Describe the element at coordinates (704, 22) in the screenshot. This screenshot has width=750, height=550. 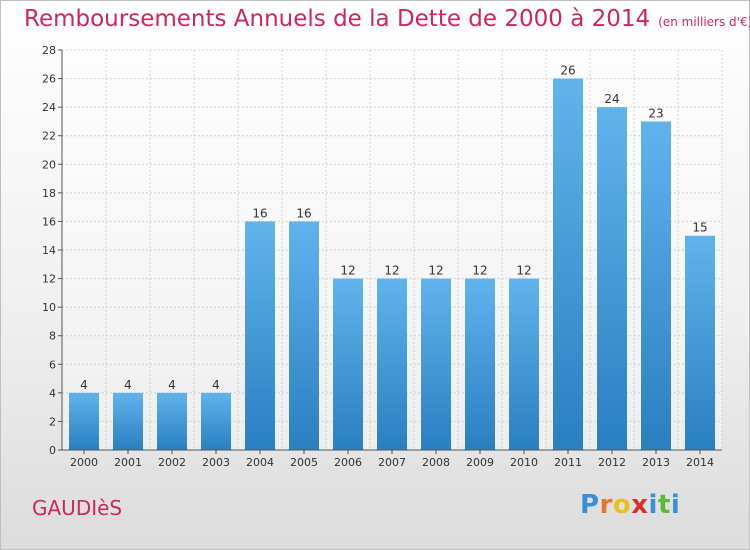
I see `chart-subtitle: (en milliers d'€)` at that location.